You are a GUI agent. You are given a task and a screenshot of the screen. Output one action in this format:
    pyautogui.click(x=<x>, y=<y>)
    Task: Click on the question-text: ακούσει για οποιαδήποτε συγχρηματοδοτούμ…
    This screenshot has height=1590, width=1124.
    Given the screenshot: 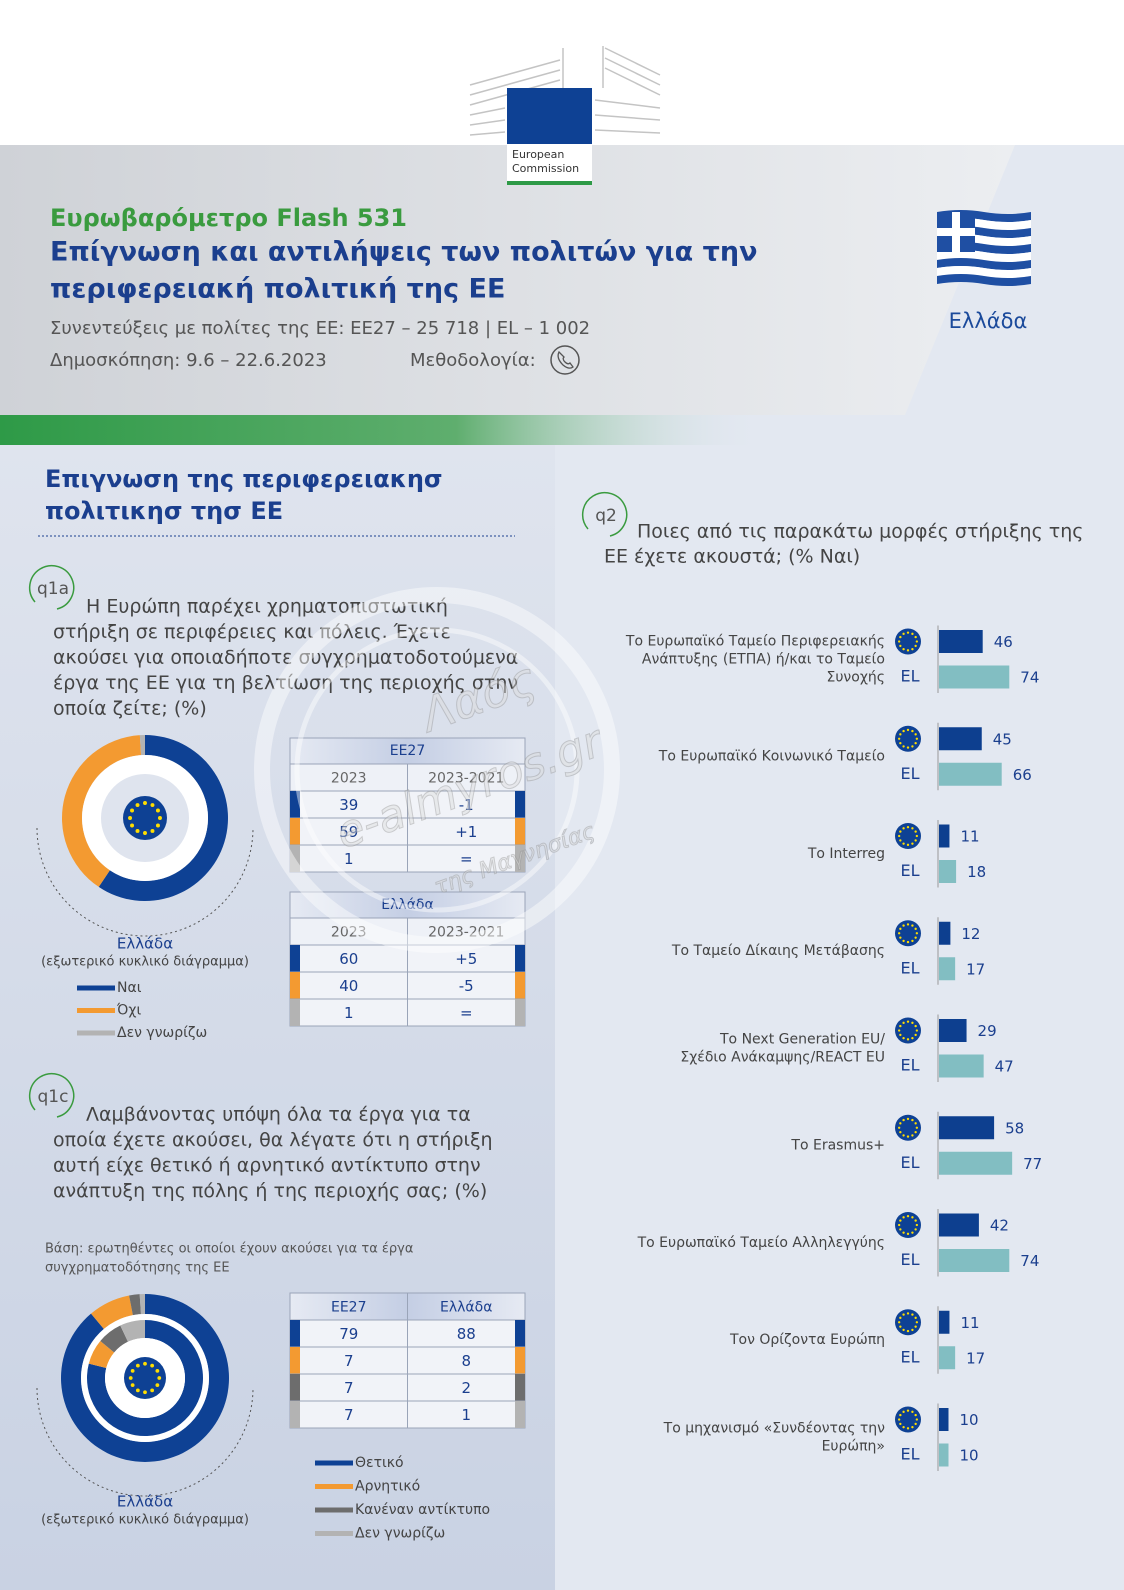 What is the action you would take?
    pyautogui.click(x=285, y=658)
    